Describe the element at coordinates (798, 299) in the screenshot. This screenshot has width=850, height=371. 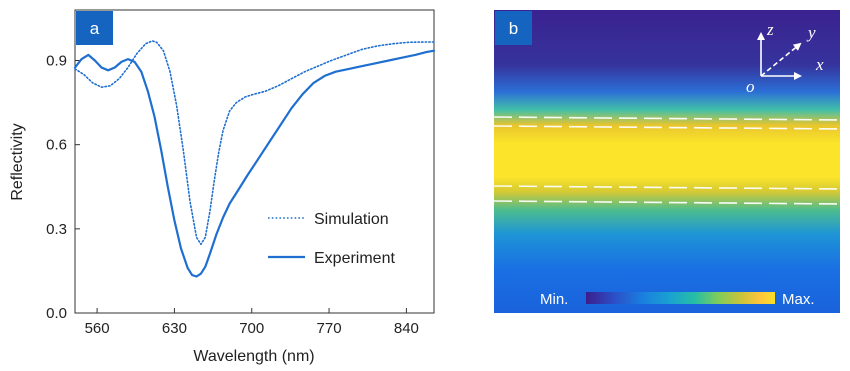
I see `colorbar-max-label: Max.` at that location.